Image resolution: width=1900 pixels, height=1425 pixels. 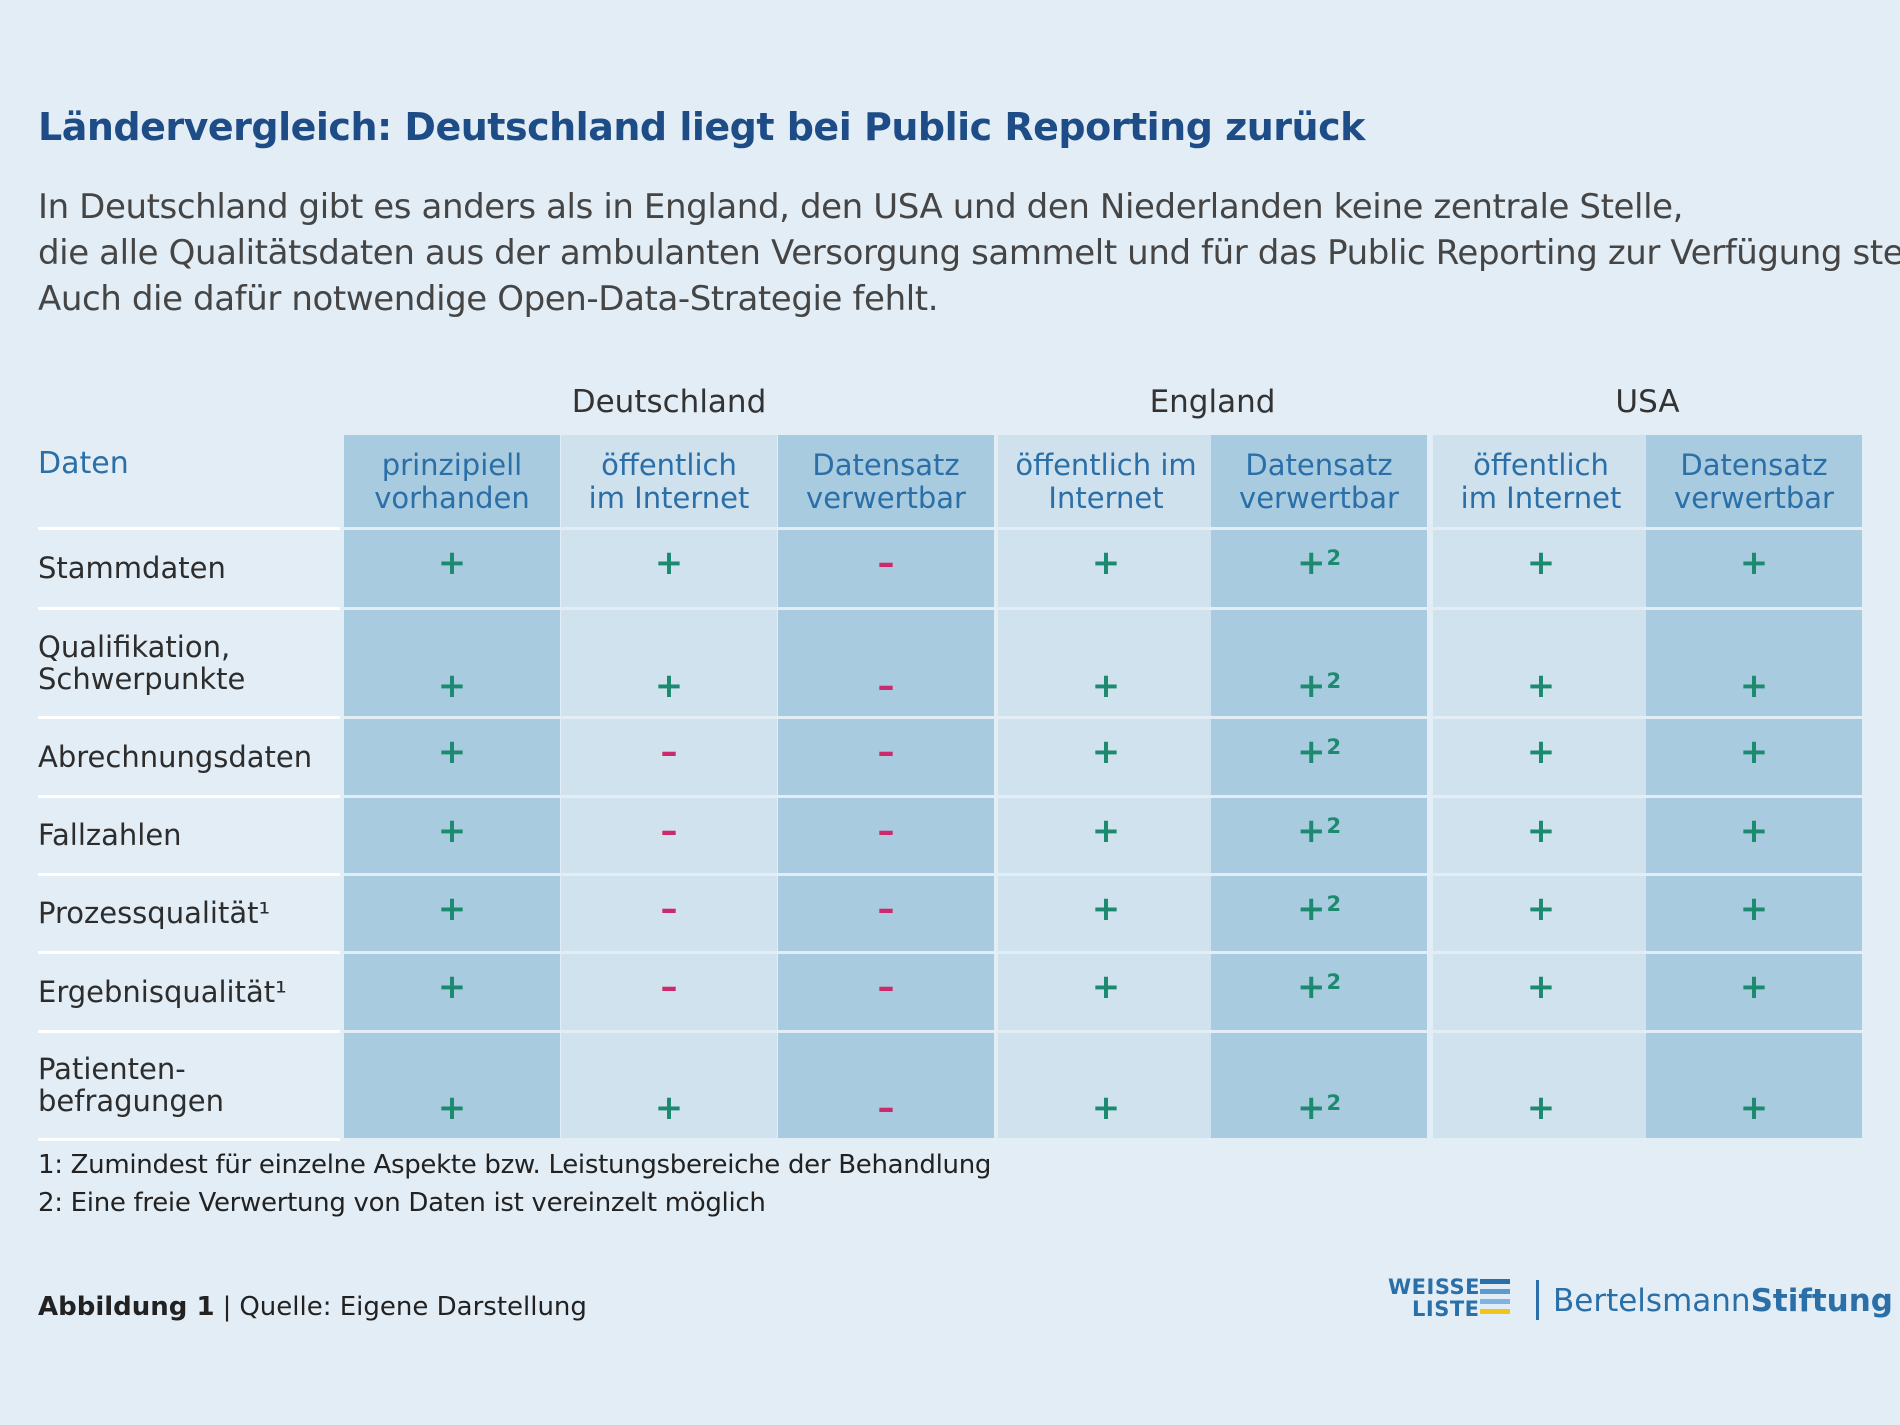 What do you see at coordinates (886, 498) in the screenshot?
I see `column-header-line: verwertbar` at bounding box center [886, 498].